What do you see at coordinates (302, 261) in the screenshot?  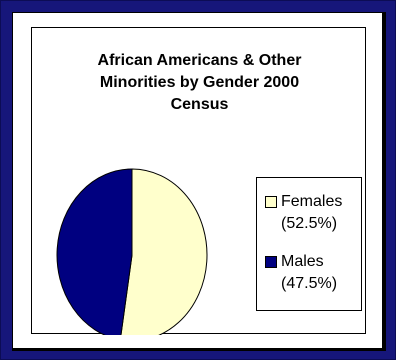 I see `legend-label-males: Males` at bounding box center [302, 261].